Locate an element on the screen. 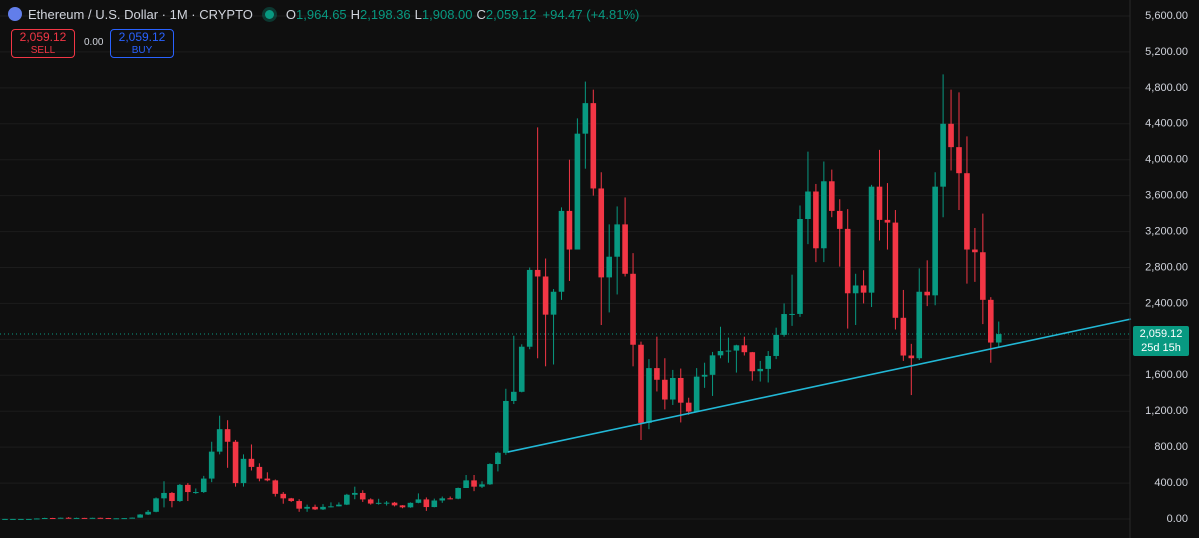 The image size is (1199, 538). price-tag: 2,059.12 25d 15h is located at coordinates (1161, 341).